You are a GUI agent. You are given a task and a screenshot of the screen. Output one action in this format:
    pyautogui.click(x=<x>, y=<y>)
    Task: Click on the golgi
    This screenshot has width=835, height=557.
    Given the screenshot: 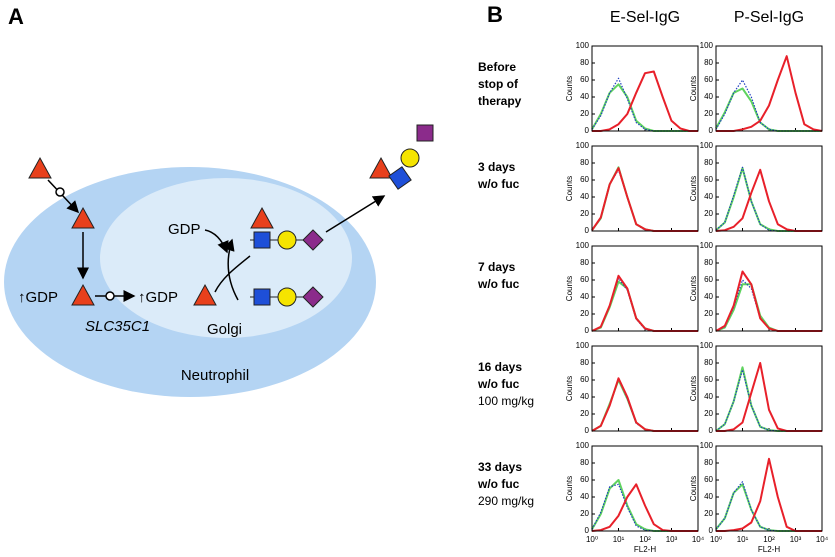 What is the action you would take?
    pyautogui.click(x=226, y=258)
    